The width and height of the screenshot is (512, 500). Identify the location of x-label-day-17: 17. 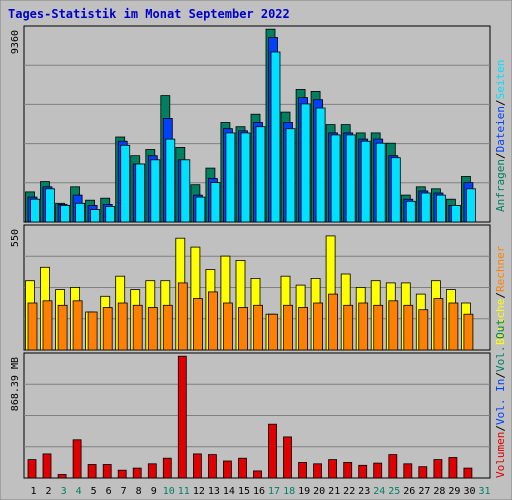
(274, 491).